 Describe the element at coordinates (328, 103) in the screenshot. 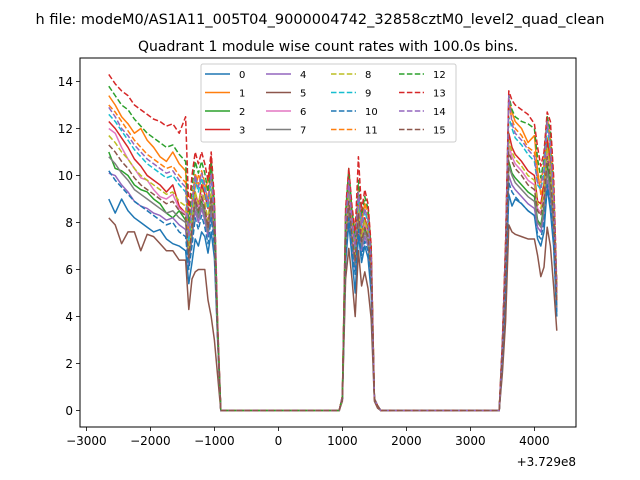

I see `legend-frame` at that location.